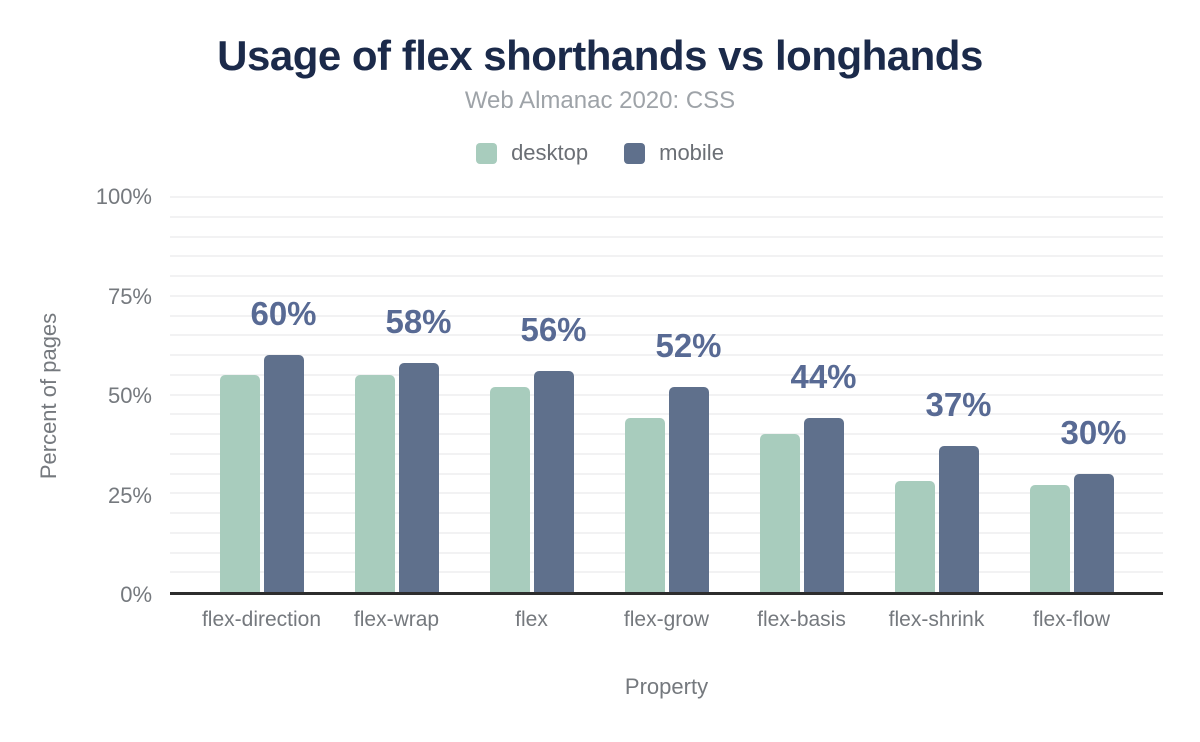 This screenshot has width=1200, height=742. I want to click on chart-title: Usage of flex shorthands vs longhands, so click(600, 55).